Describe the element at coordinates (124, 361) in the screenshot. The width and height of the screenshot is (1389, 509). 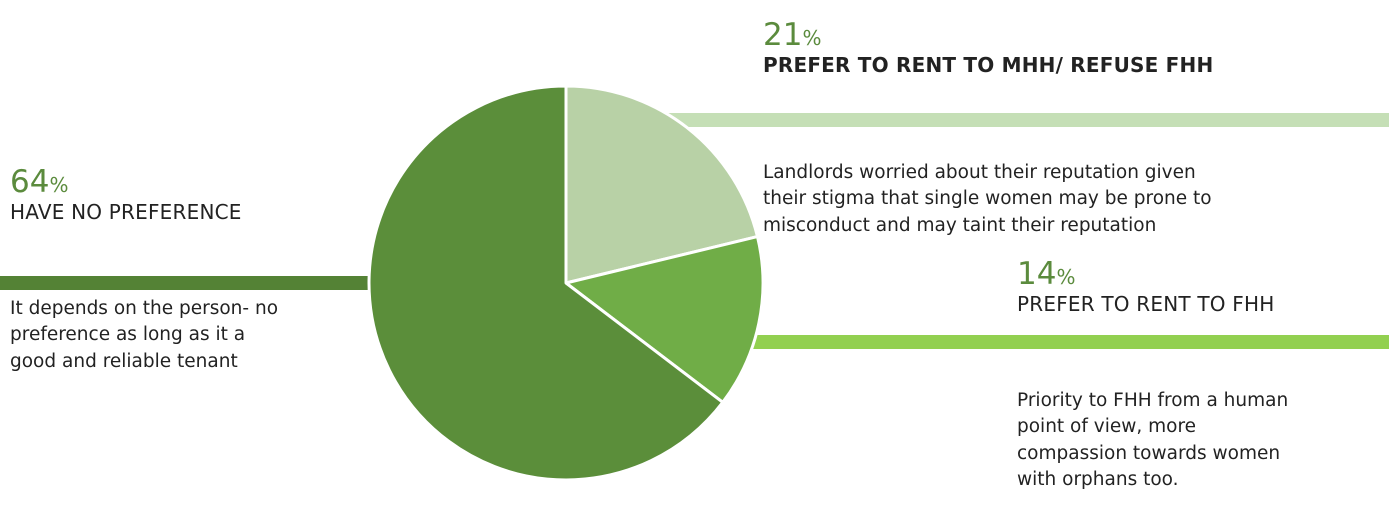
I see `none-desc-line: good and reliable tenant` at that location.